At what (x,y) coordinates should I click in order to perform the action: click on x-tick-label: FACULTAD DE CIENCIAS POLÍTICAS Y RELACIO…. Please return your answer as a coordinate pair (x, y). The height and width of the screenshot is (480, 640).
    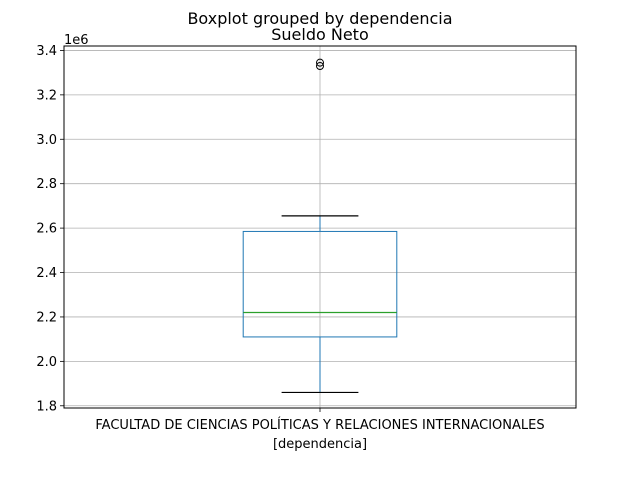
    Looking at the image, I should click on (319, 425).